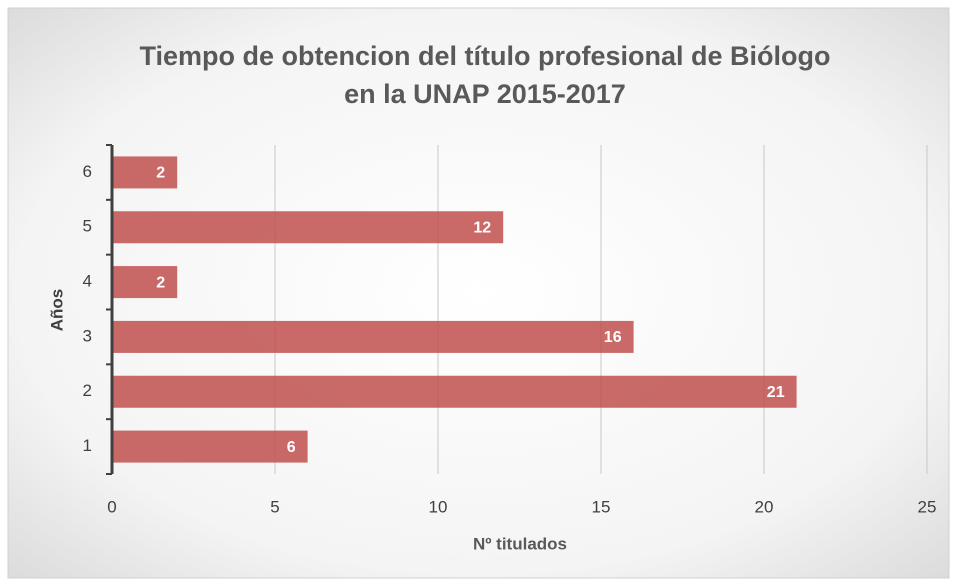 The height and width of the screenshot is (588, 957). I want to click on x-tick-label: 0, so click(111, 506).